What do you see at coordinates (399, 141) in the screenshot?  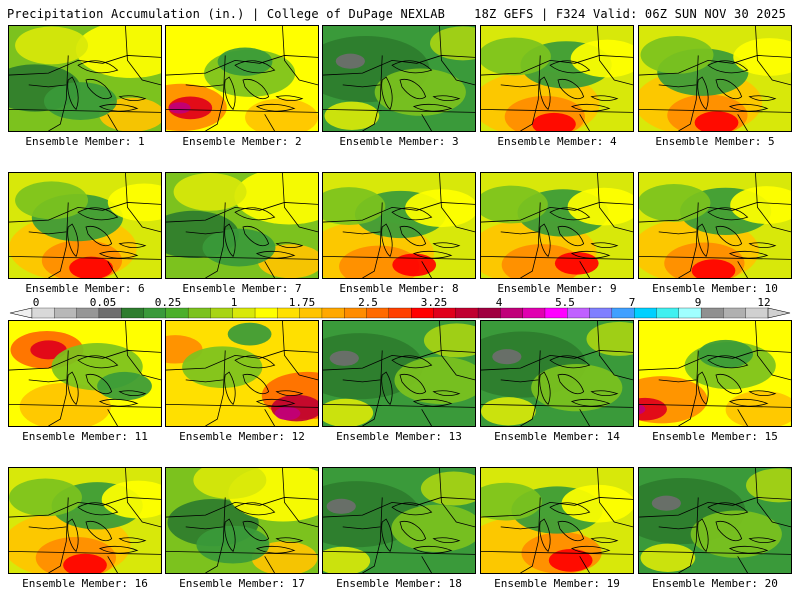 I see `member-label: Ensemble Member: 3` at bounding box center [399, 141].